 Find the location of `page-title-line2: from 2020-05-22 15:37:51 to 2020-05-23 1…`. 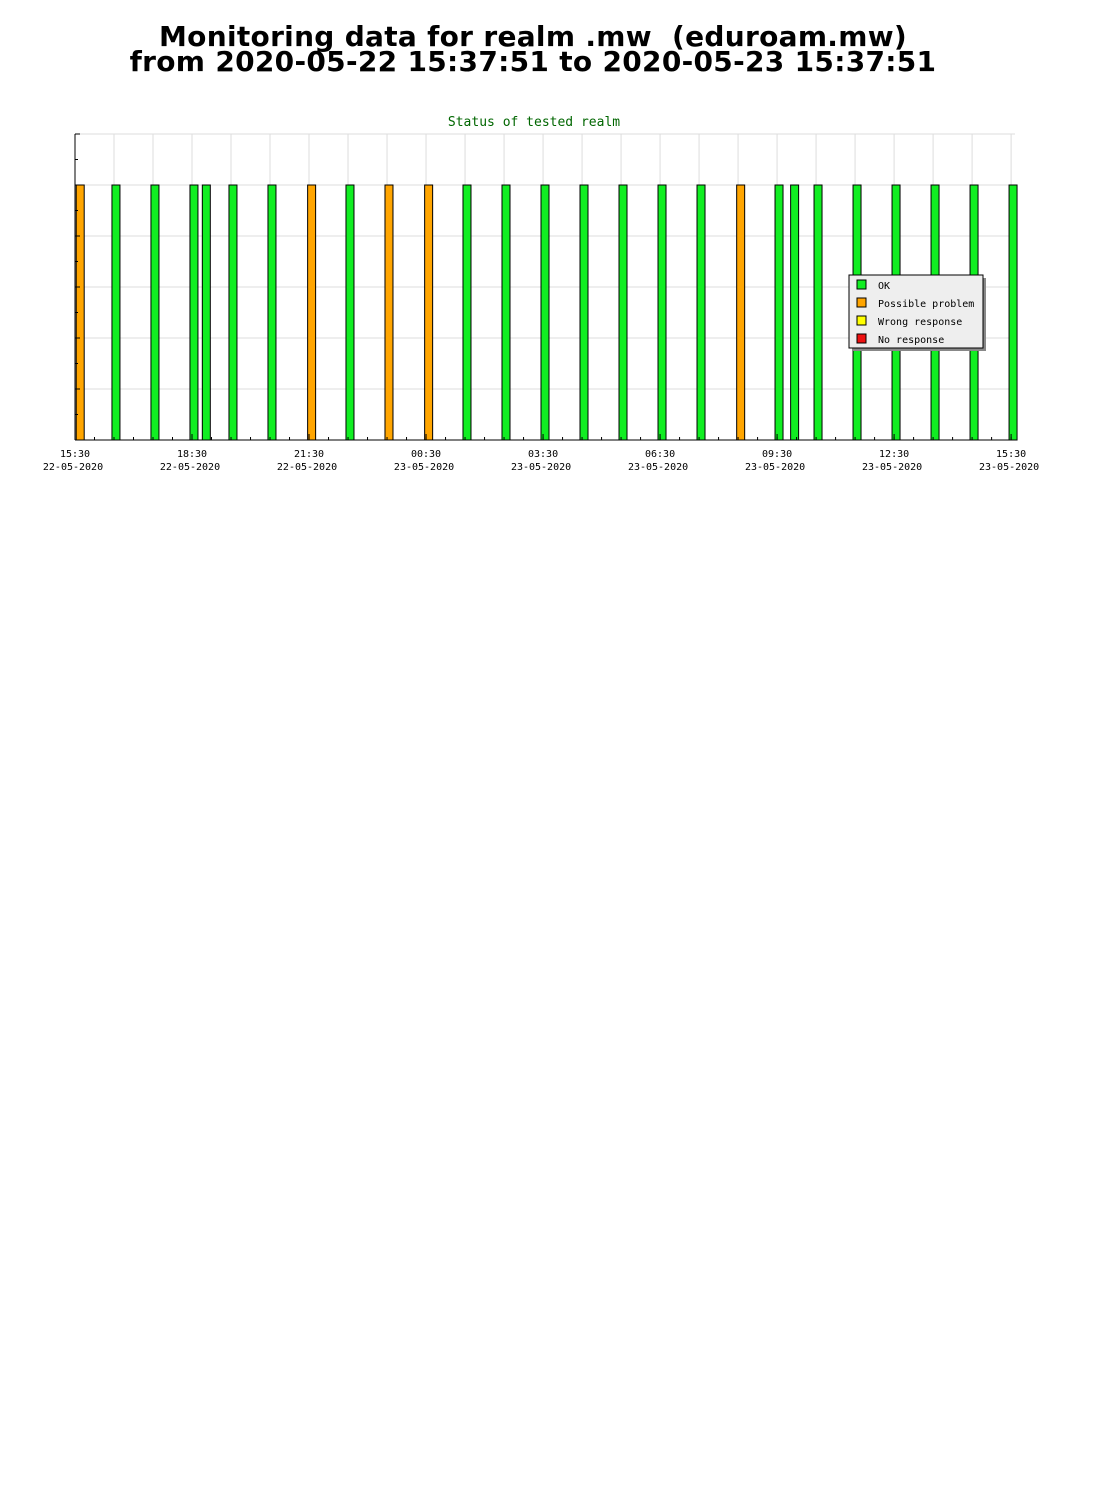

page-title-line2: from 2020-05-22 15:37:51 to 2020-05-23 1… is located at coordinates (533, 61).